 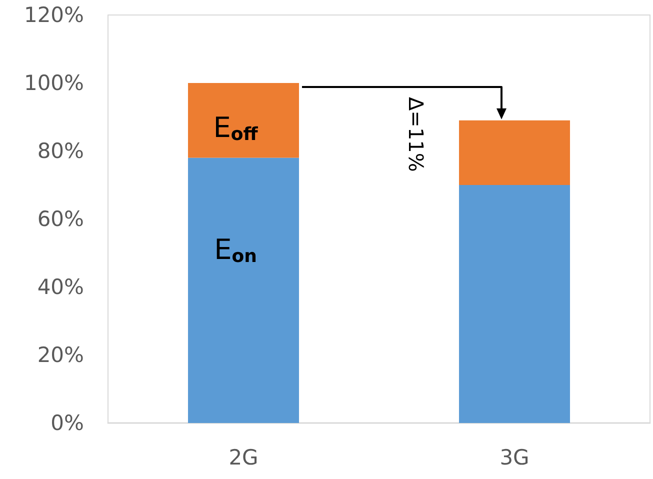 What do you see at coordinates (60, 355) in the screenshot?
I see `y-tick-label: 20%` at bounding box center [60, 355].